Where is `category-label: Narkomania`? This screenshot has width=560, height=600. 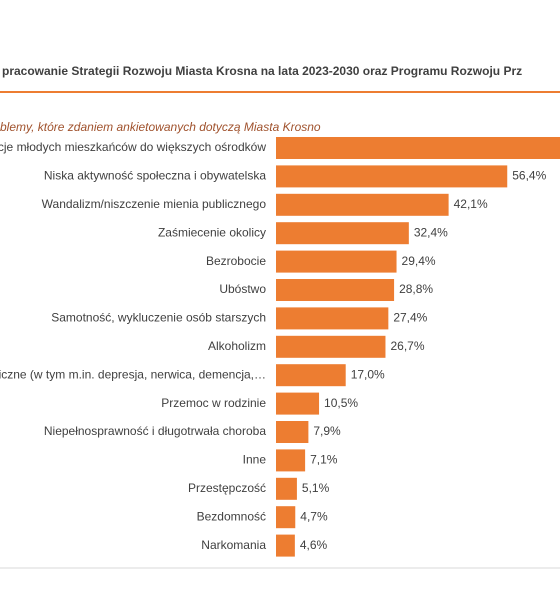
category-label: Narkomania is located at coordinates (233, 545).